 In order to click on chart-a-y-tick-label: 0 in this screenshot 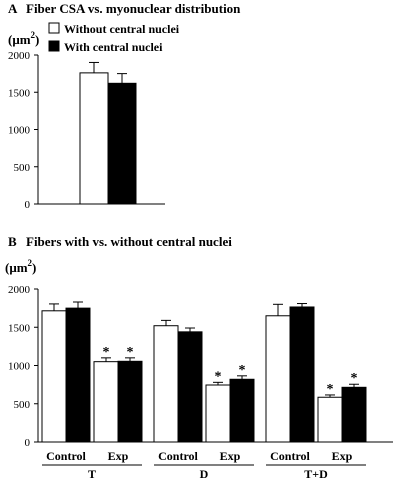, I will do `click(28, 205)`.